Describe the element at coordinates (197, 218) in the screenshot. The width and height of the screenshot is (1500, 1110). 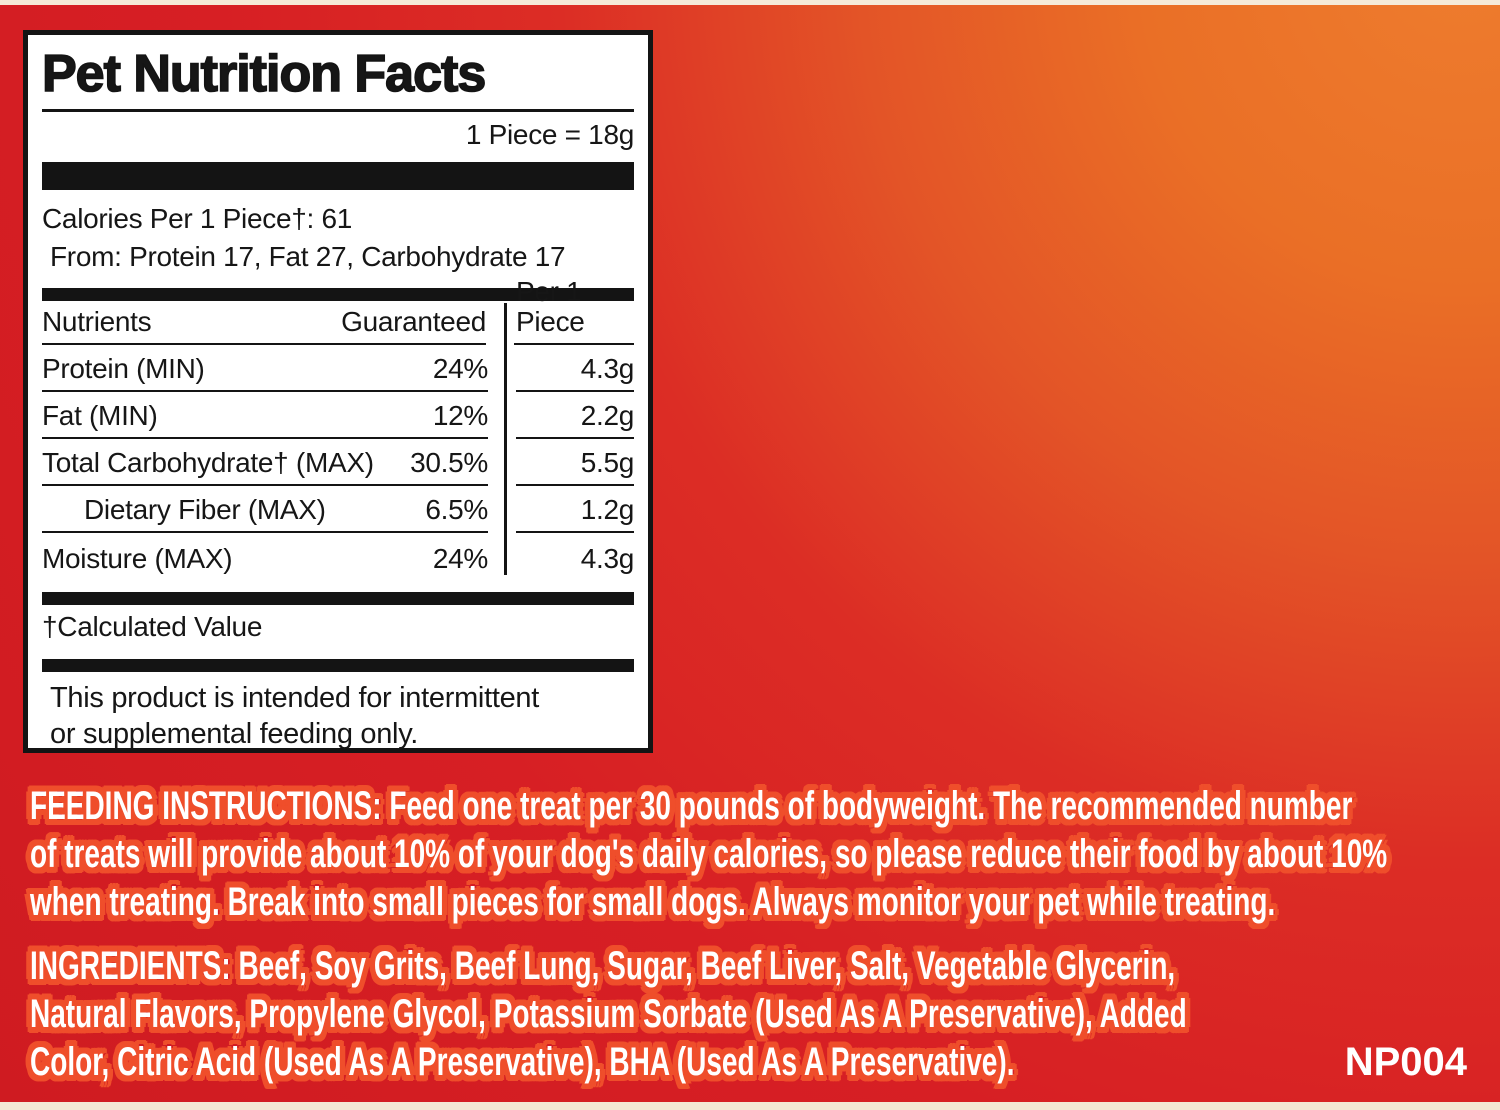
I see `calories-line: Calories Per 1 Piece†: 61` at that location.